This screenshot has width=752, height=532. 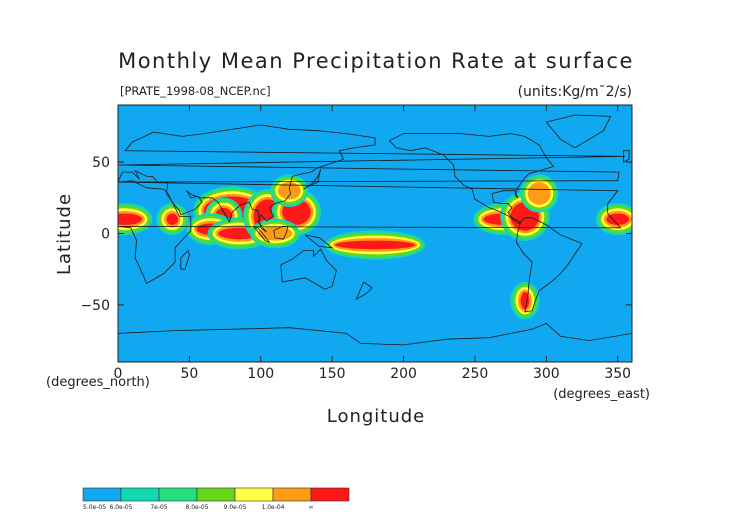 I want to click on coastline-madagascar, so click(x=185, y=259).